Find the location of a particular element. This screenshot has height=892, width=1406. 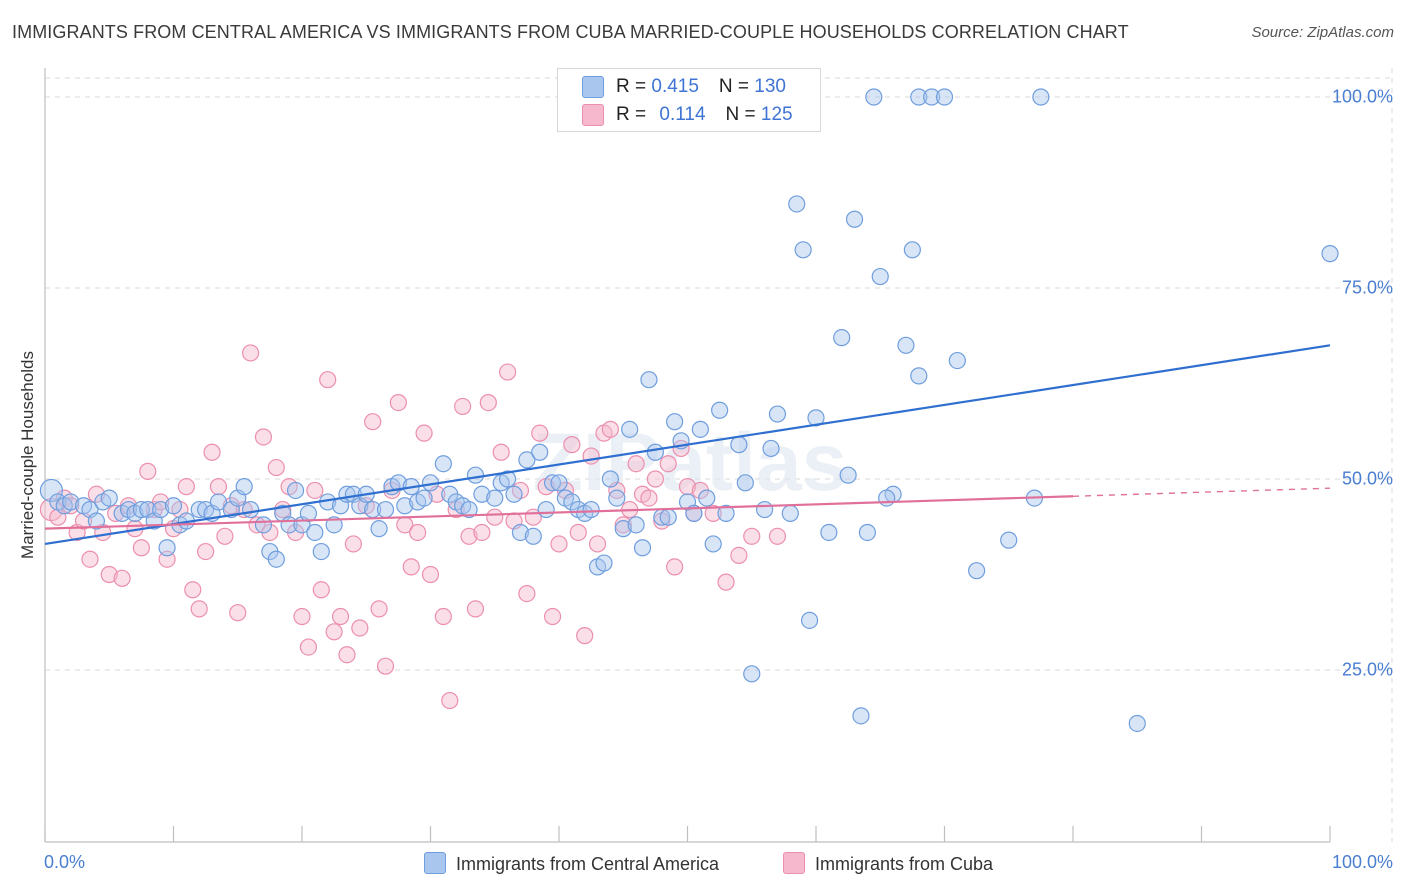

pink-swatch-icon is located at coordinates (593, 115).